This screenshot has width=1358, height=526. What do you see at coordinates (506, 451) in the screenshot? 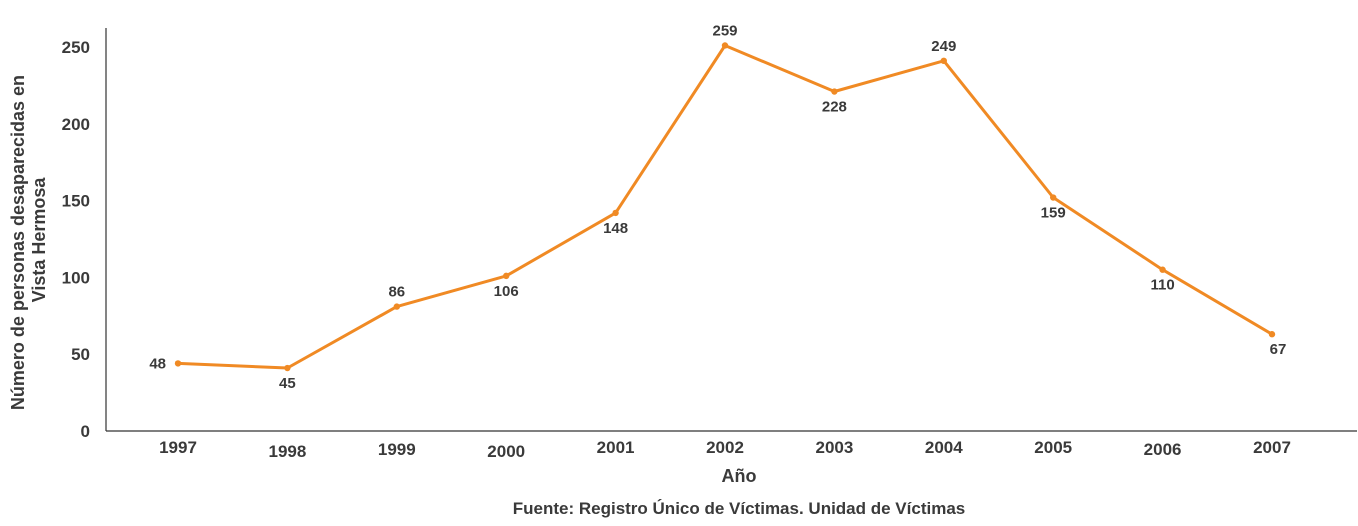
I see `x-tick-label: 2000` at bounding box center [506, 451].